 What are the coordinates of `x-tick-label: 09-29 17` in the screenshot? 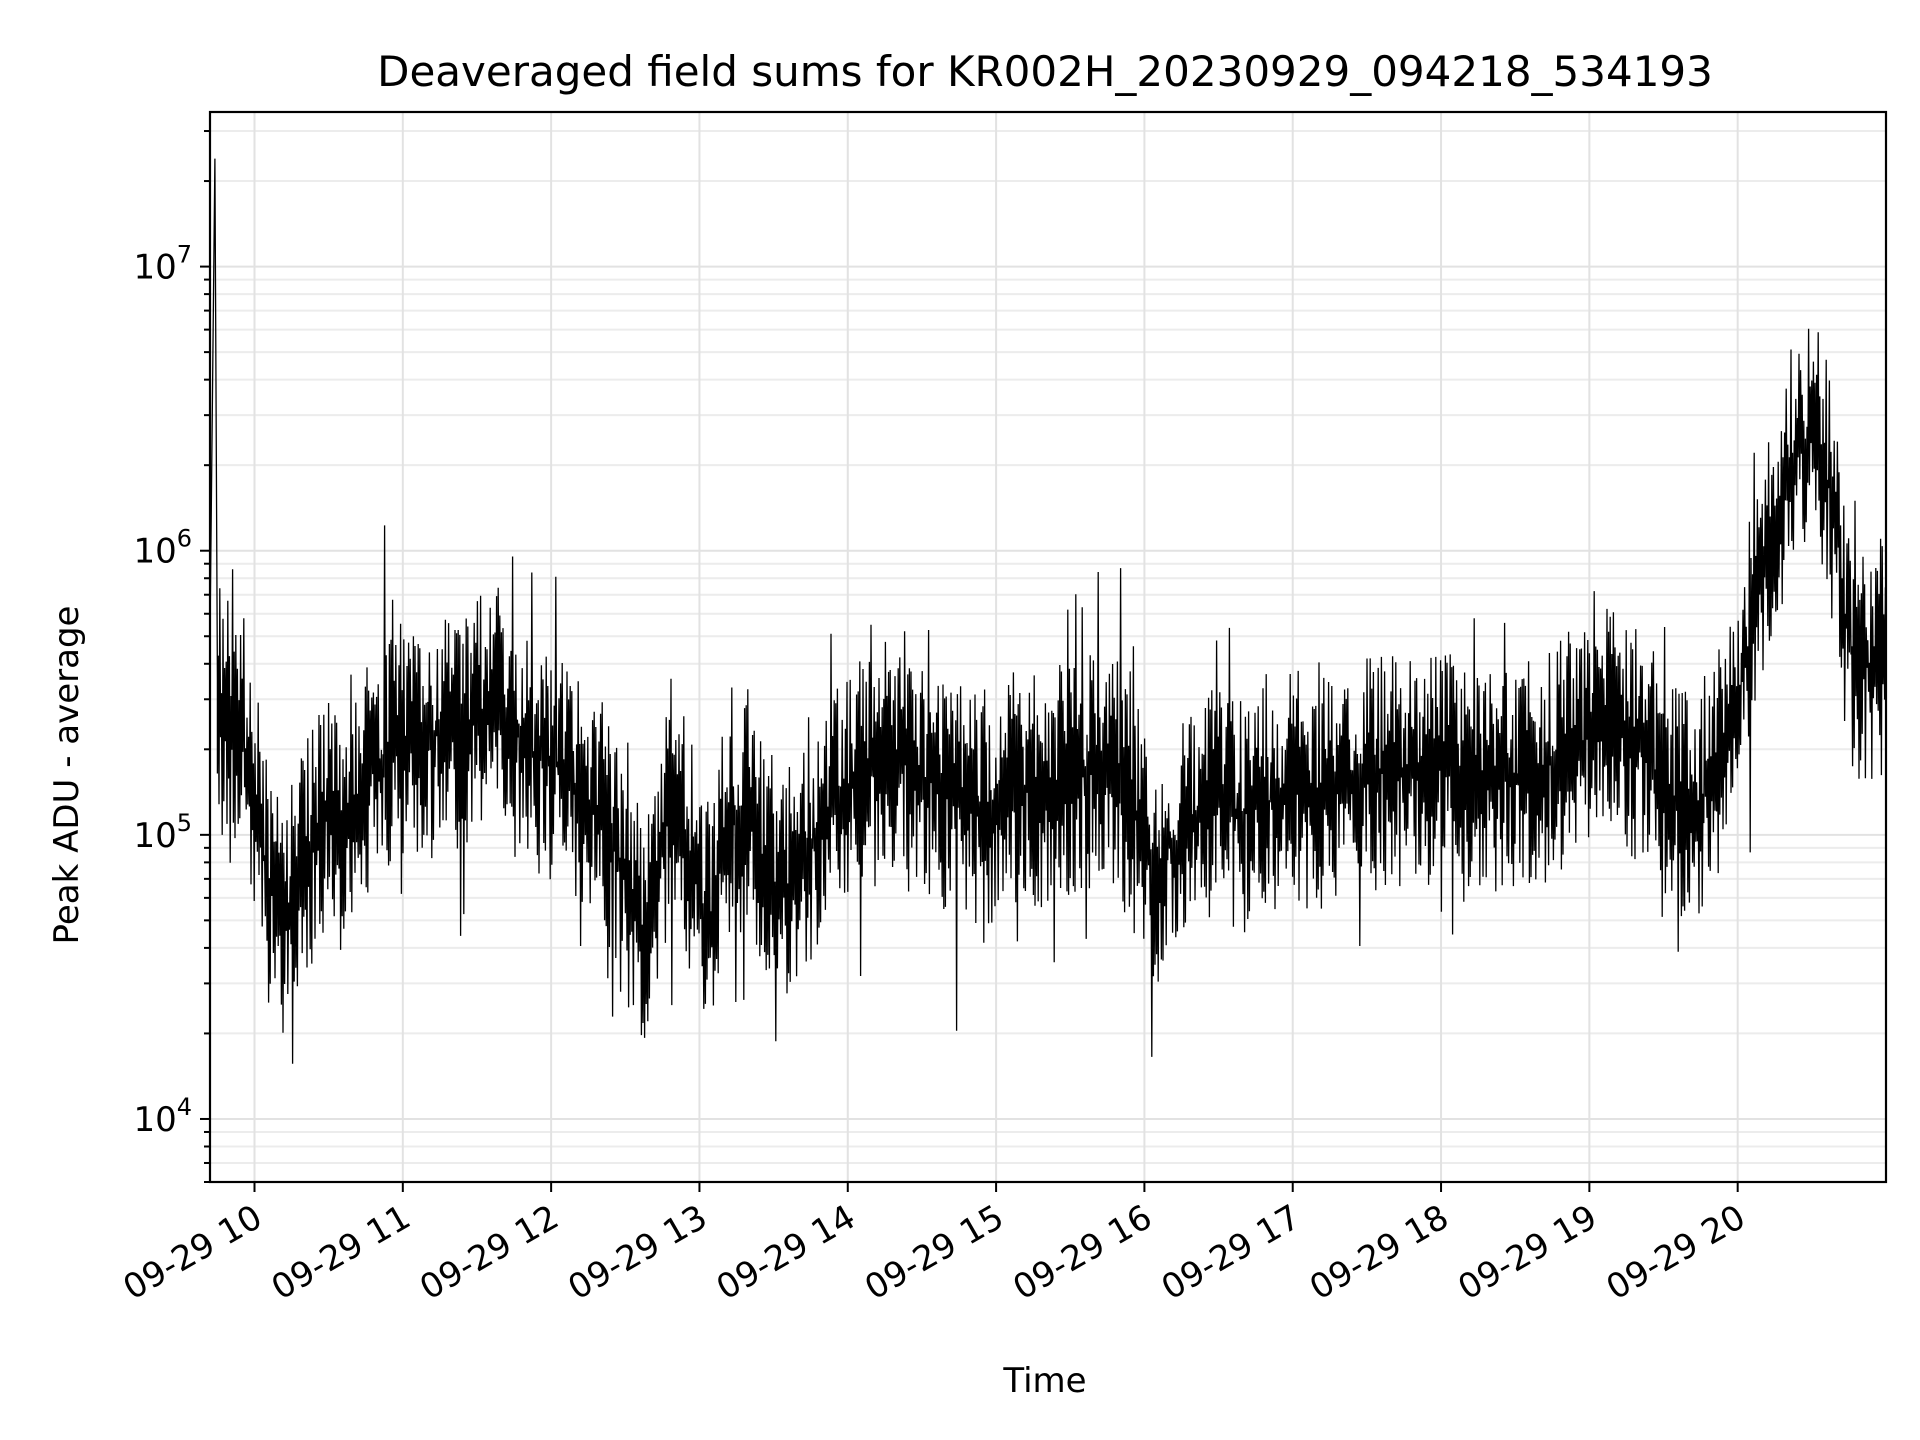 It's located at (1231, 1252).